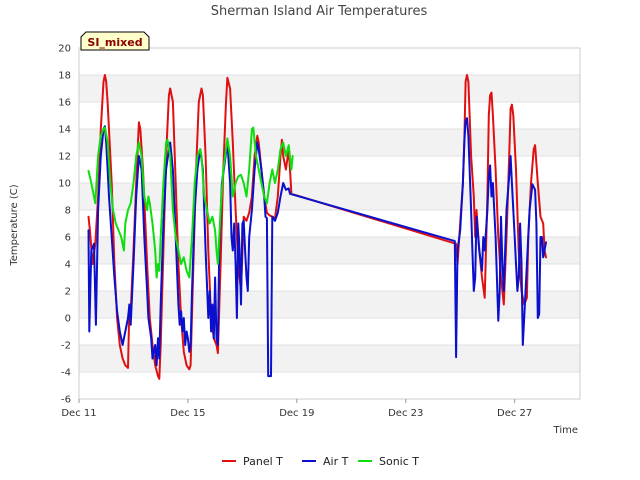  What do you see at coordinates (514, 413) in the screenshot?
I see `x-tick-label: Dec 27` at bounding box center [514, 413].